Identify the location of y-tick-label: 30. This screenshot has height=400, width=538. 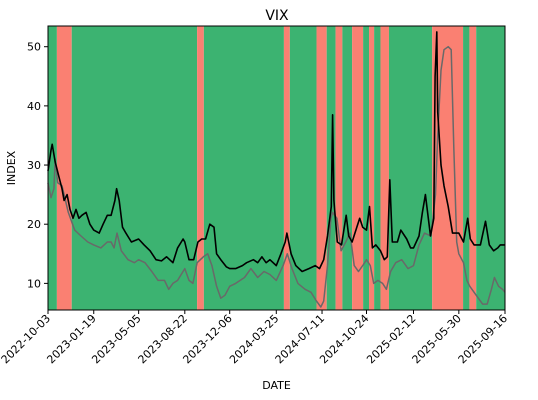
(34, 165).